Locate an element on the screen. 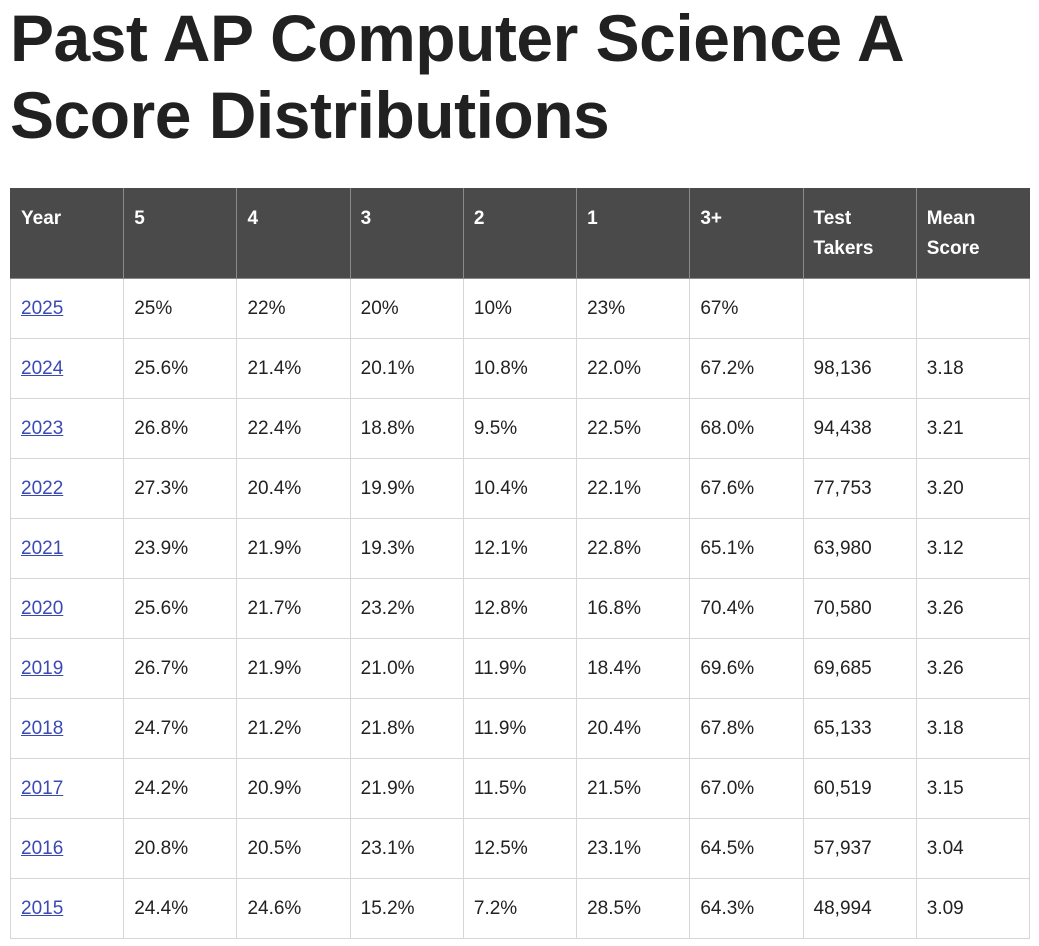 This screenshot has height=946, width=1039. cell-score-2: 7.2% is located at coordinates (520, 908).